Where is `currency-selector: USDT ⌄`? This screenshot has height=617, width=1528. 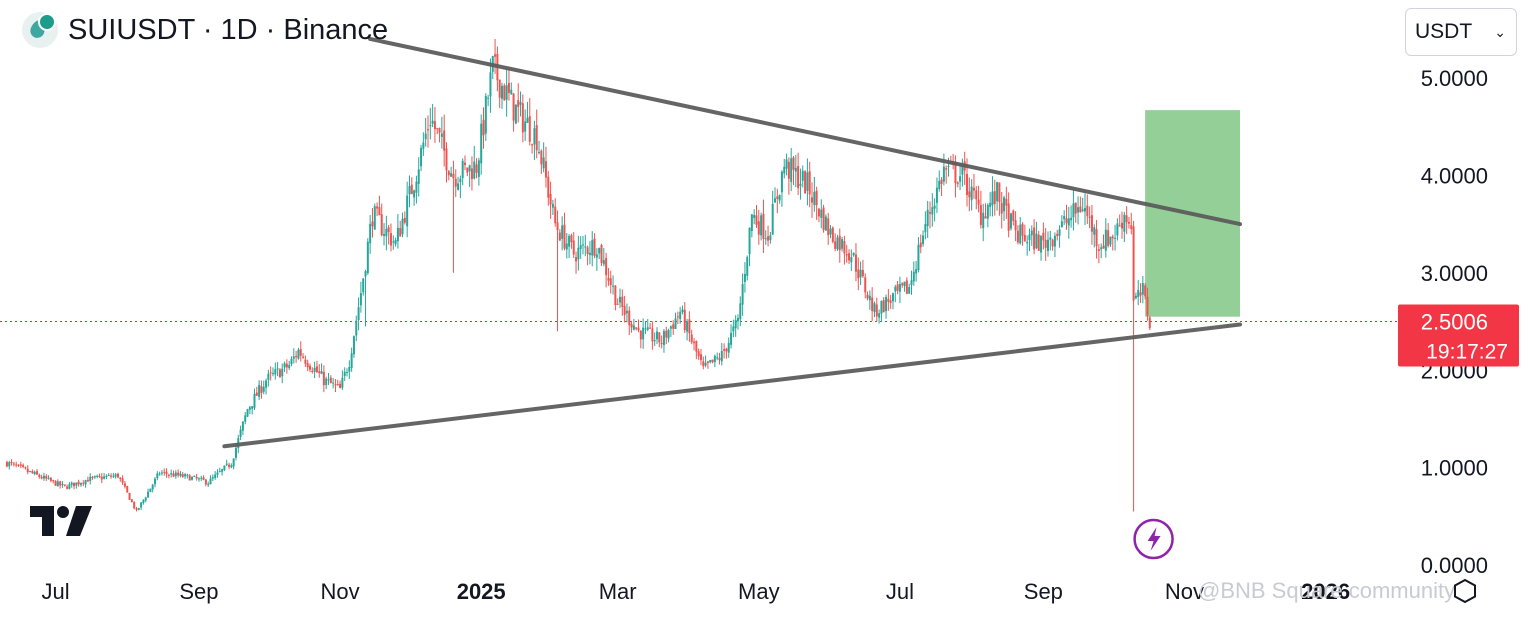 currency-selector: USDT ⌄ is located at coordinates (1461, 32).